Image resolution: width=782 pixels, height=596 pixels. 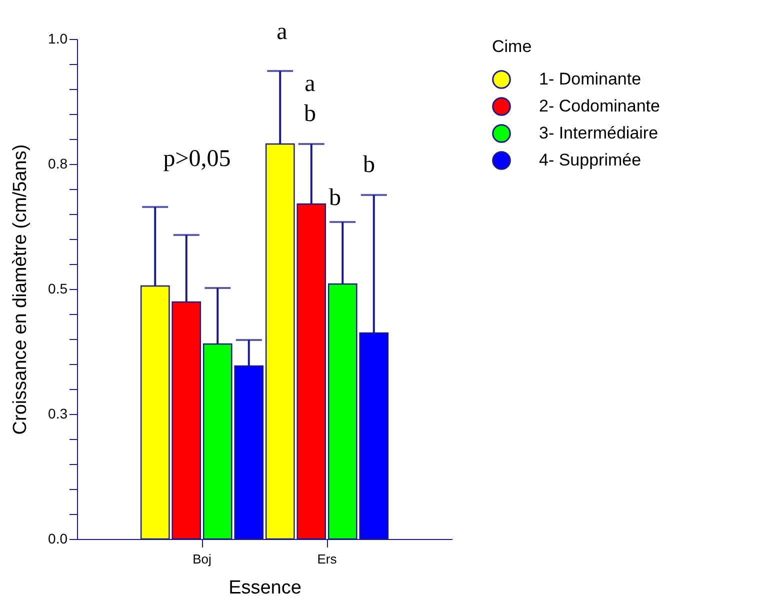 What do you see at coordinates (58, 38) in the screenshot?
I see `y-tick-label: 1.0` at bounding box center [58, 38].